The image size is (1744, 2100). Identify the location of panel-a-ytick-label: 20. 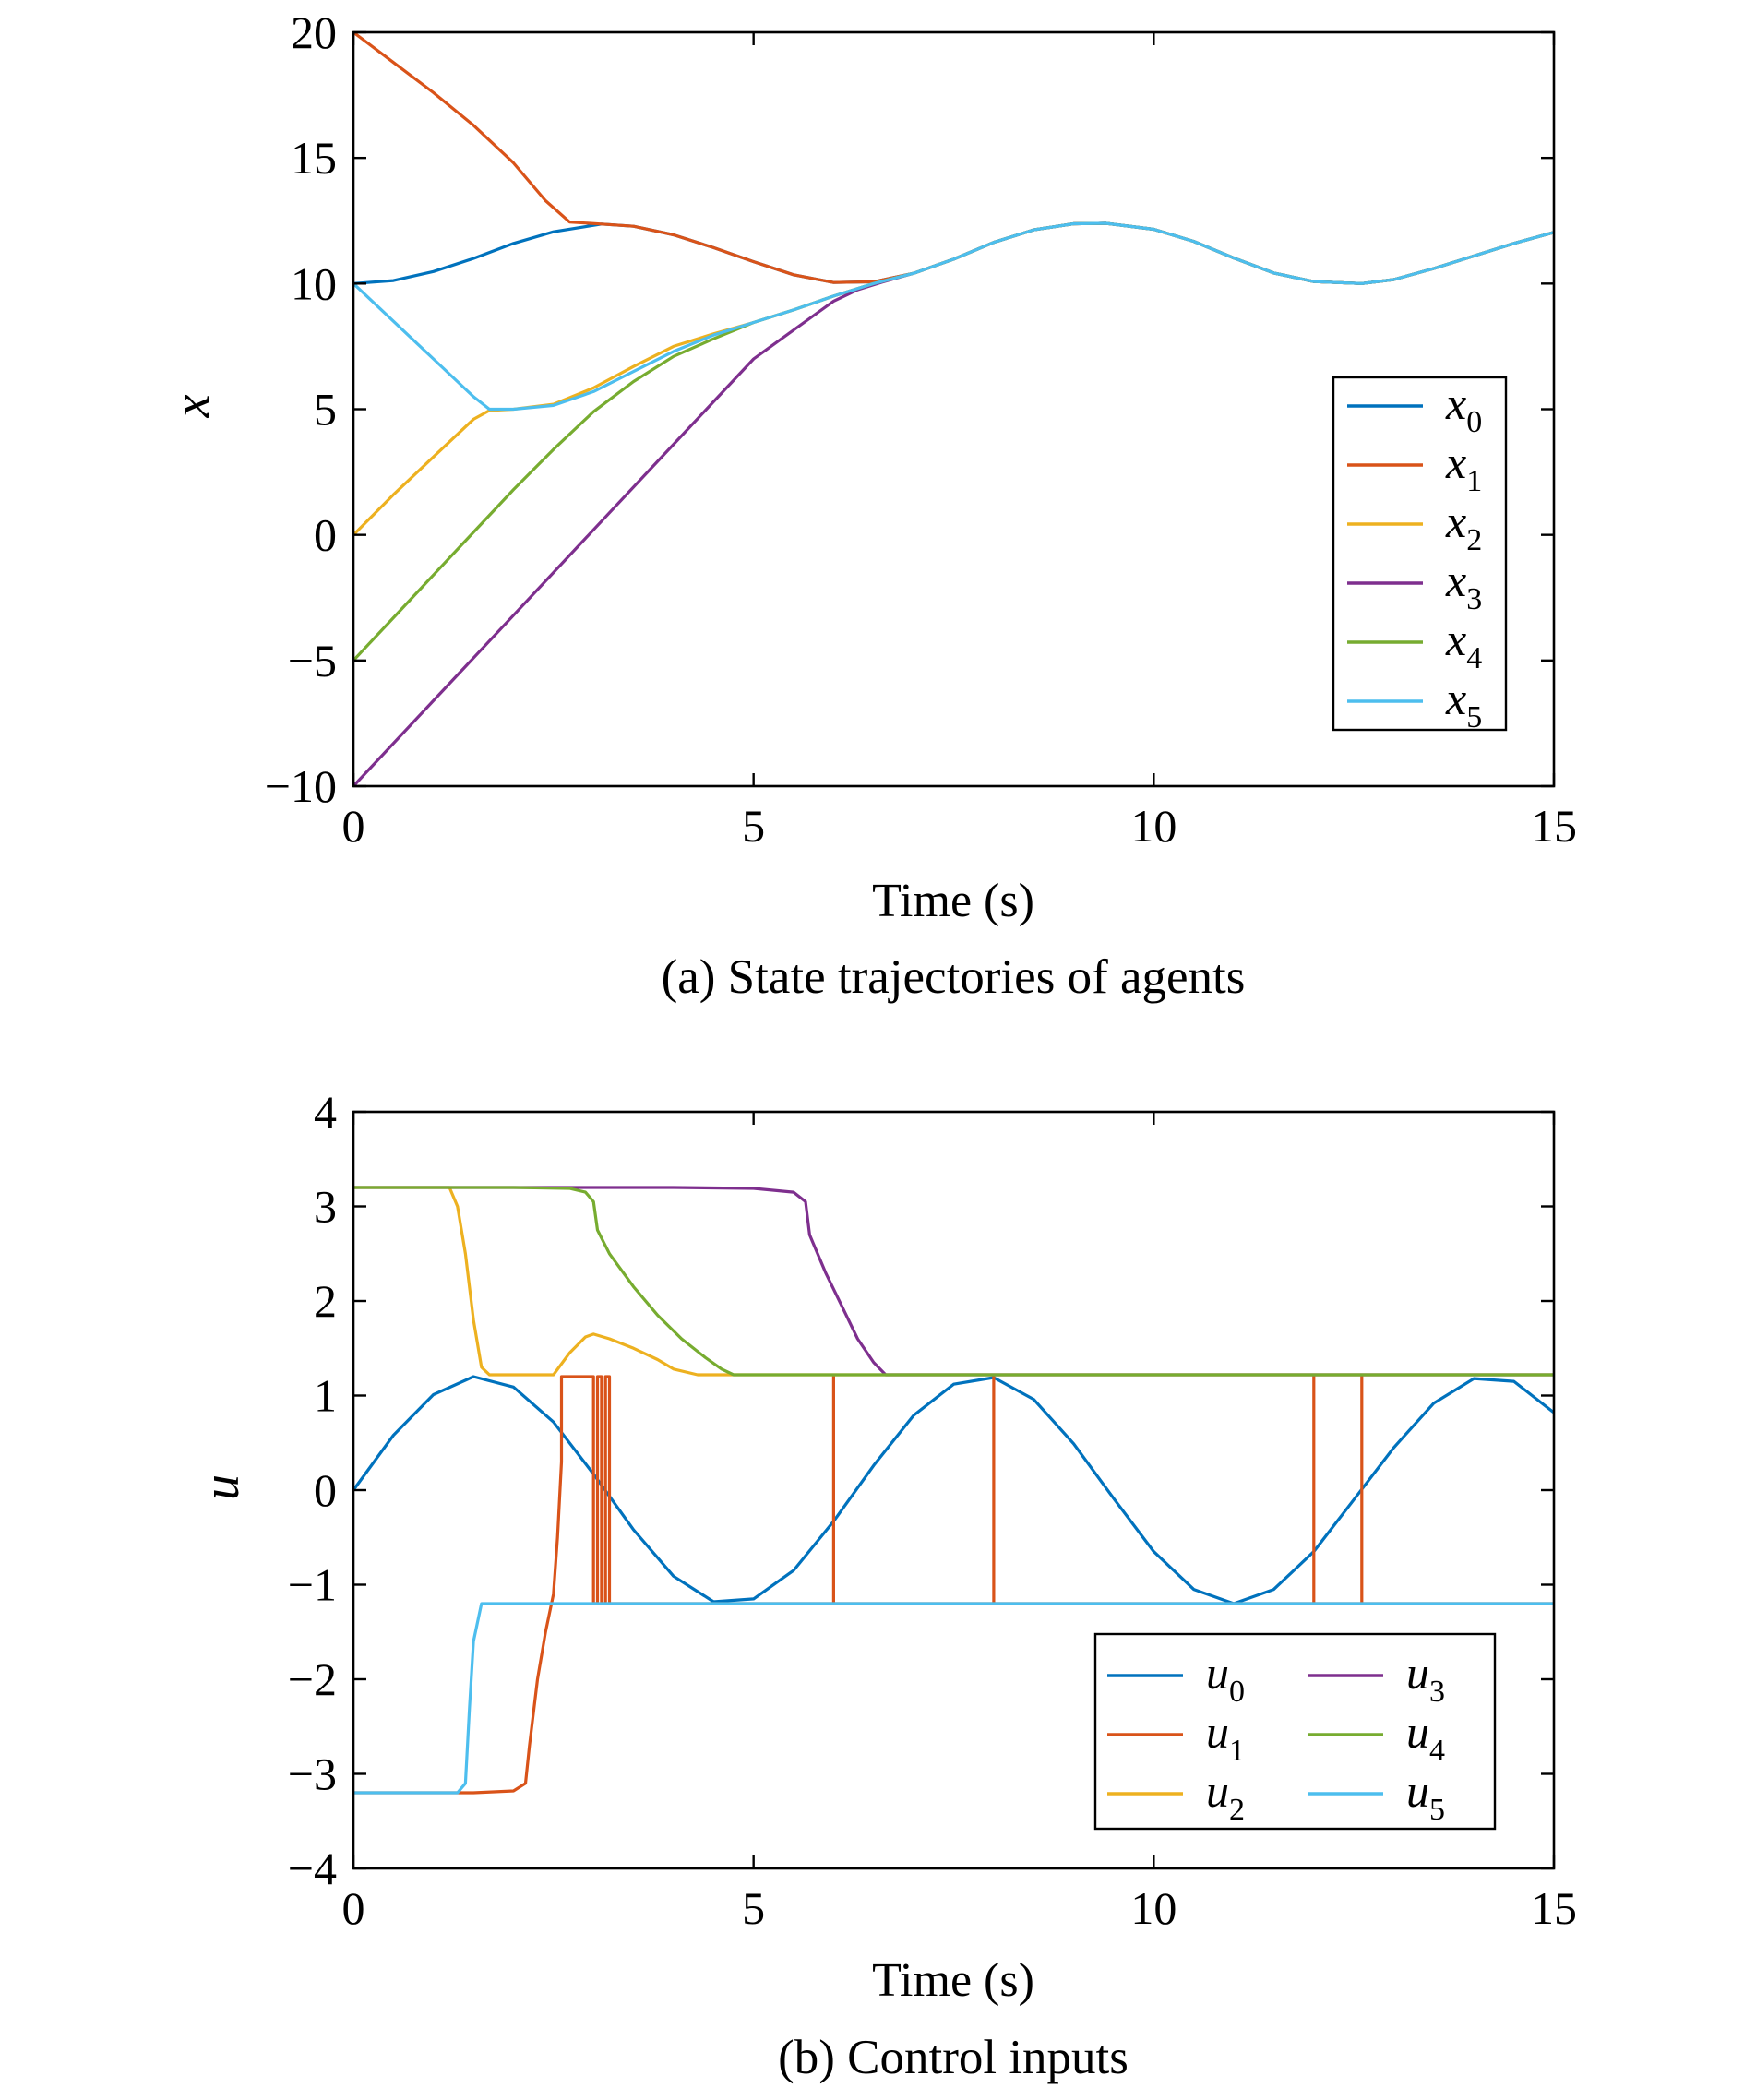
(314, 32).